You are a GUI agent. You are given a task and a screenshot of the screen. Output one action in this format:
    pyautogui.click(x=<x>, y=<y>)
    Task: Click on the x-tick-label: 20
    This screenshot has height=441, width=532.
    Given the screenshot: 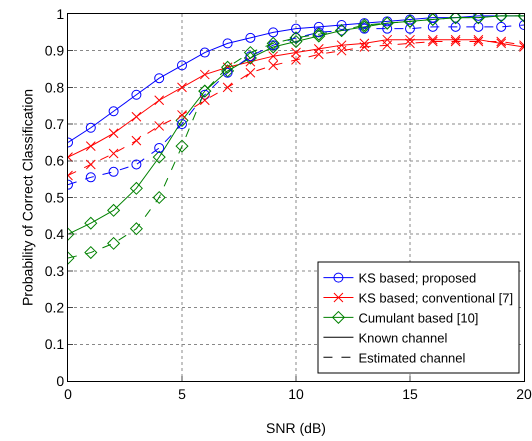 What is the action you would take?
    pyautogui.click(x=524, y=394)
    